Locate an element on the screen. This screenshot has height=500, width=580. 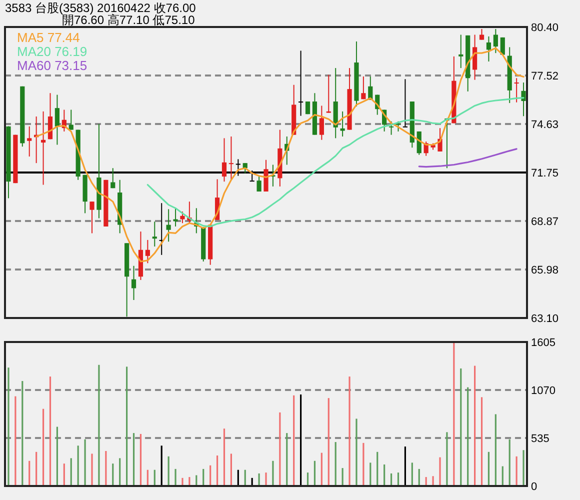
y-tick-label: 74.63 is located at coordinates (545, 125).